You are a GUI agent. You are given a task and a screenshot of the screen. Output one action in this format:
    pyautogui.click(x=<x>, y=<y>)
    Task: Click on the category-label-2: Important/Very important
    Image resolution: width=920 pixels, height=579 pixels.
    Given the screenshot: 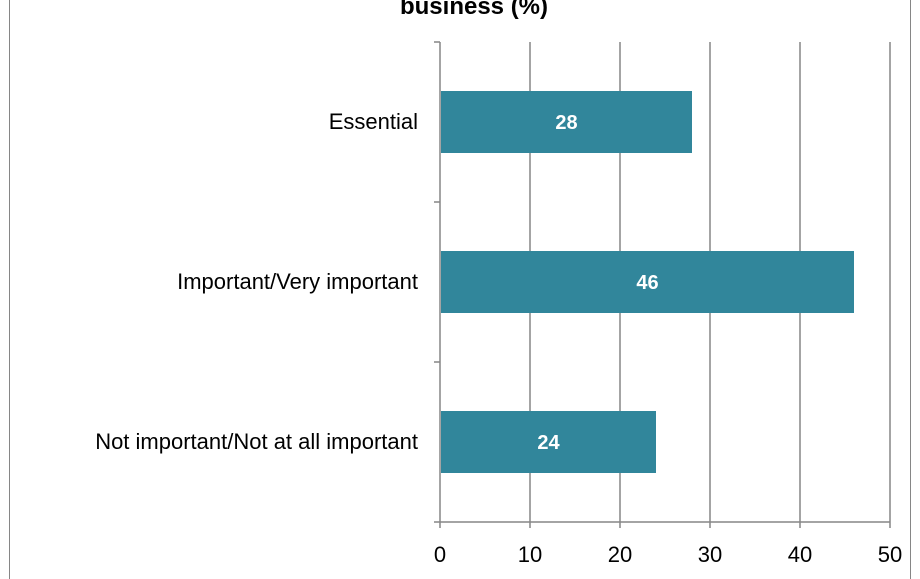 What is the action you would take?
    pyautogui.click(x=297, y=281)
    